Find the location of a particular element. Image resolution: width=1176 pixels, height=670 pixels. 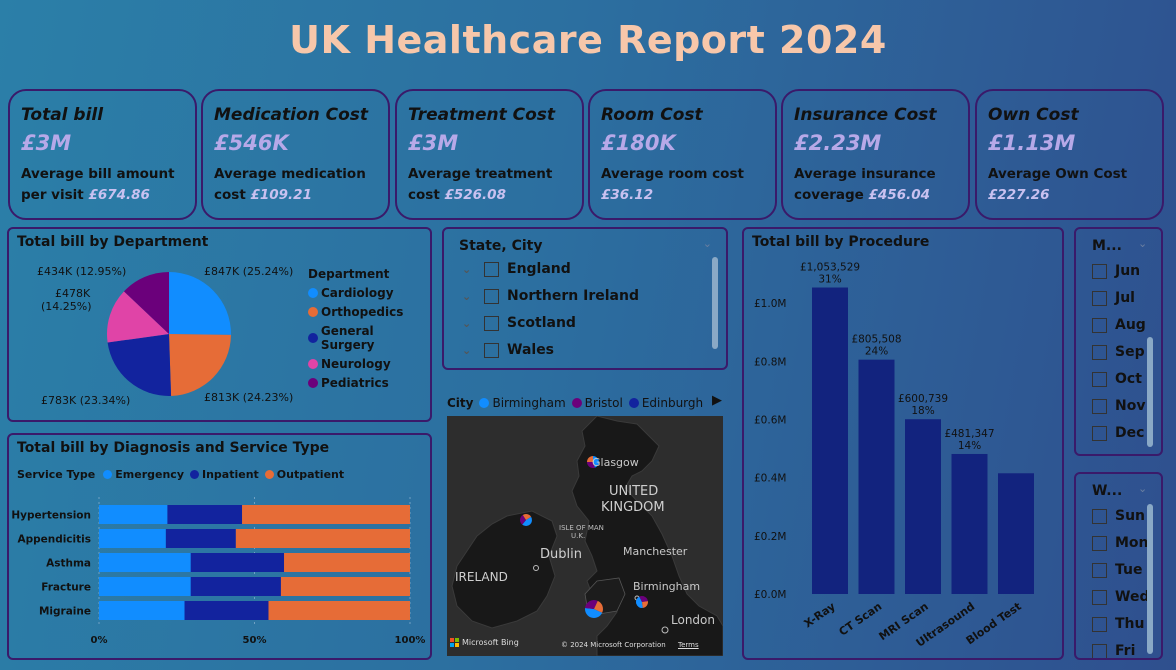

map-terms-link: Terms is located at coordinates (688, 645).